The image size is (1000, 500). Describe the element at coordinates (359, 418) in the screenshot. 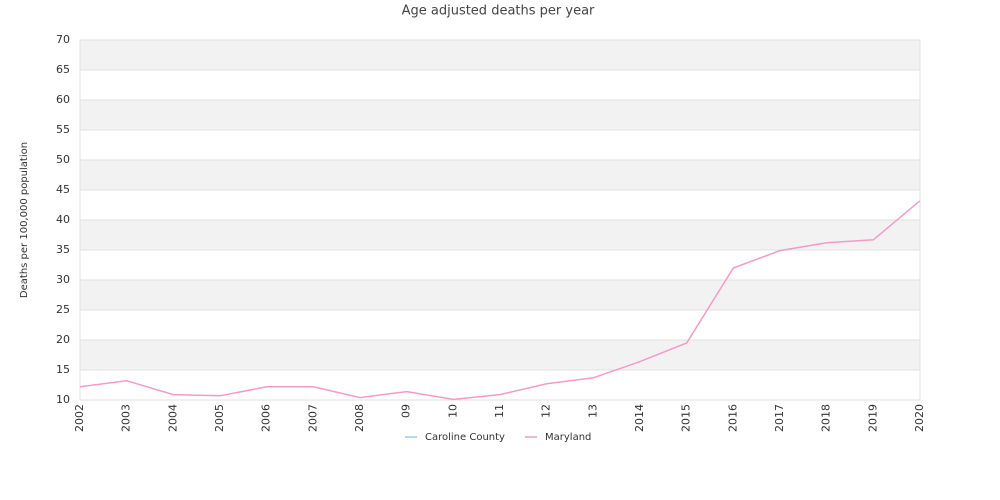

I see `x-tick-label: 2008` at that location.